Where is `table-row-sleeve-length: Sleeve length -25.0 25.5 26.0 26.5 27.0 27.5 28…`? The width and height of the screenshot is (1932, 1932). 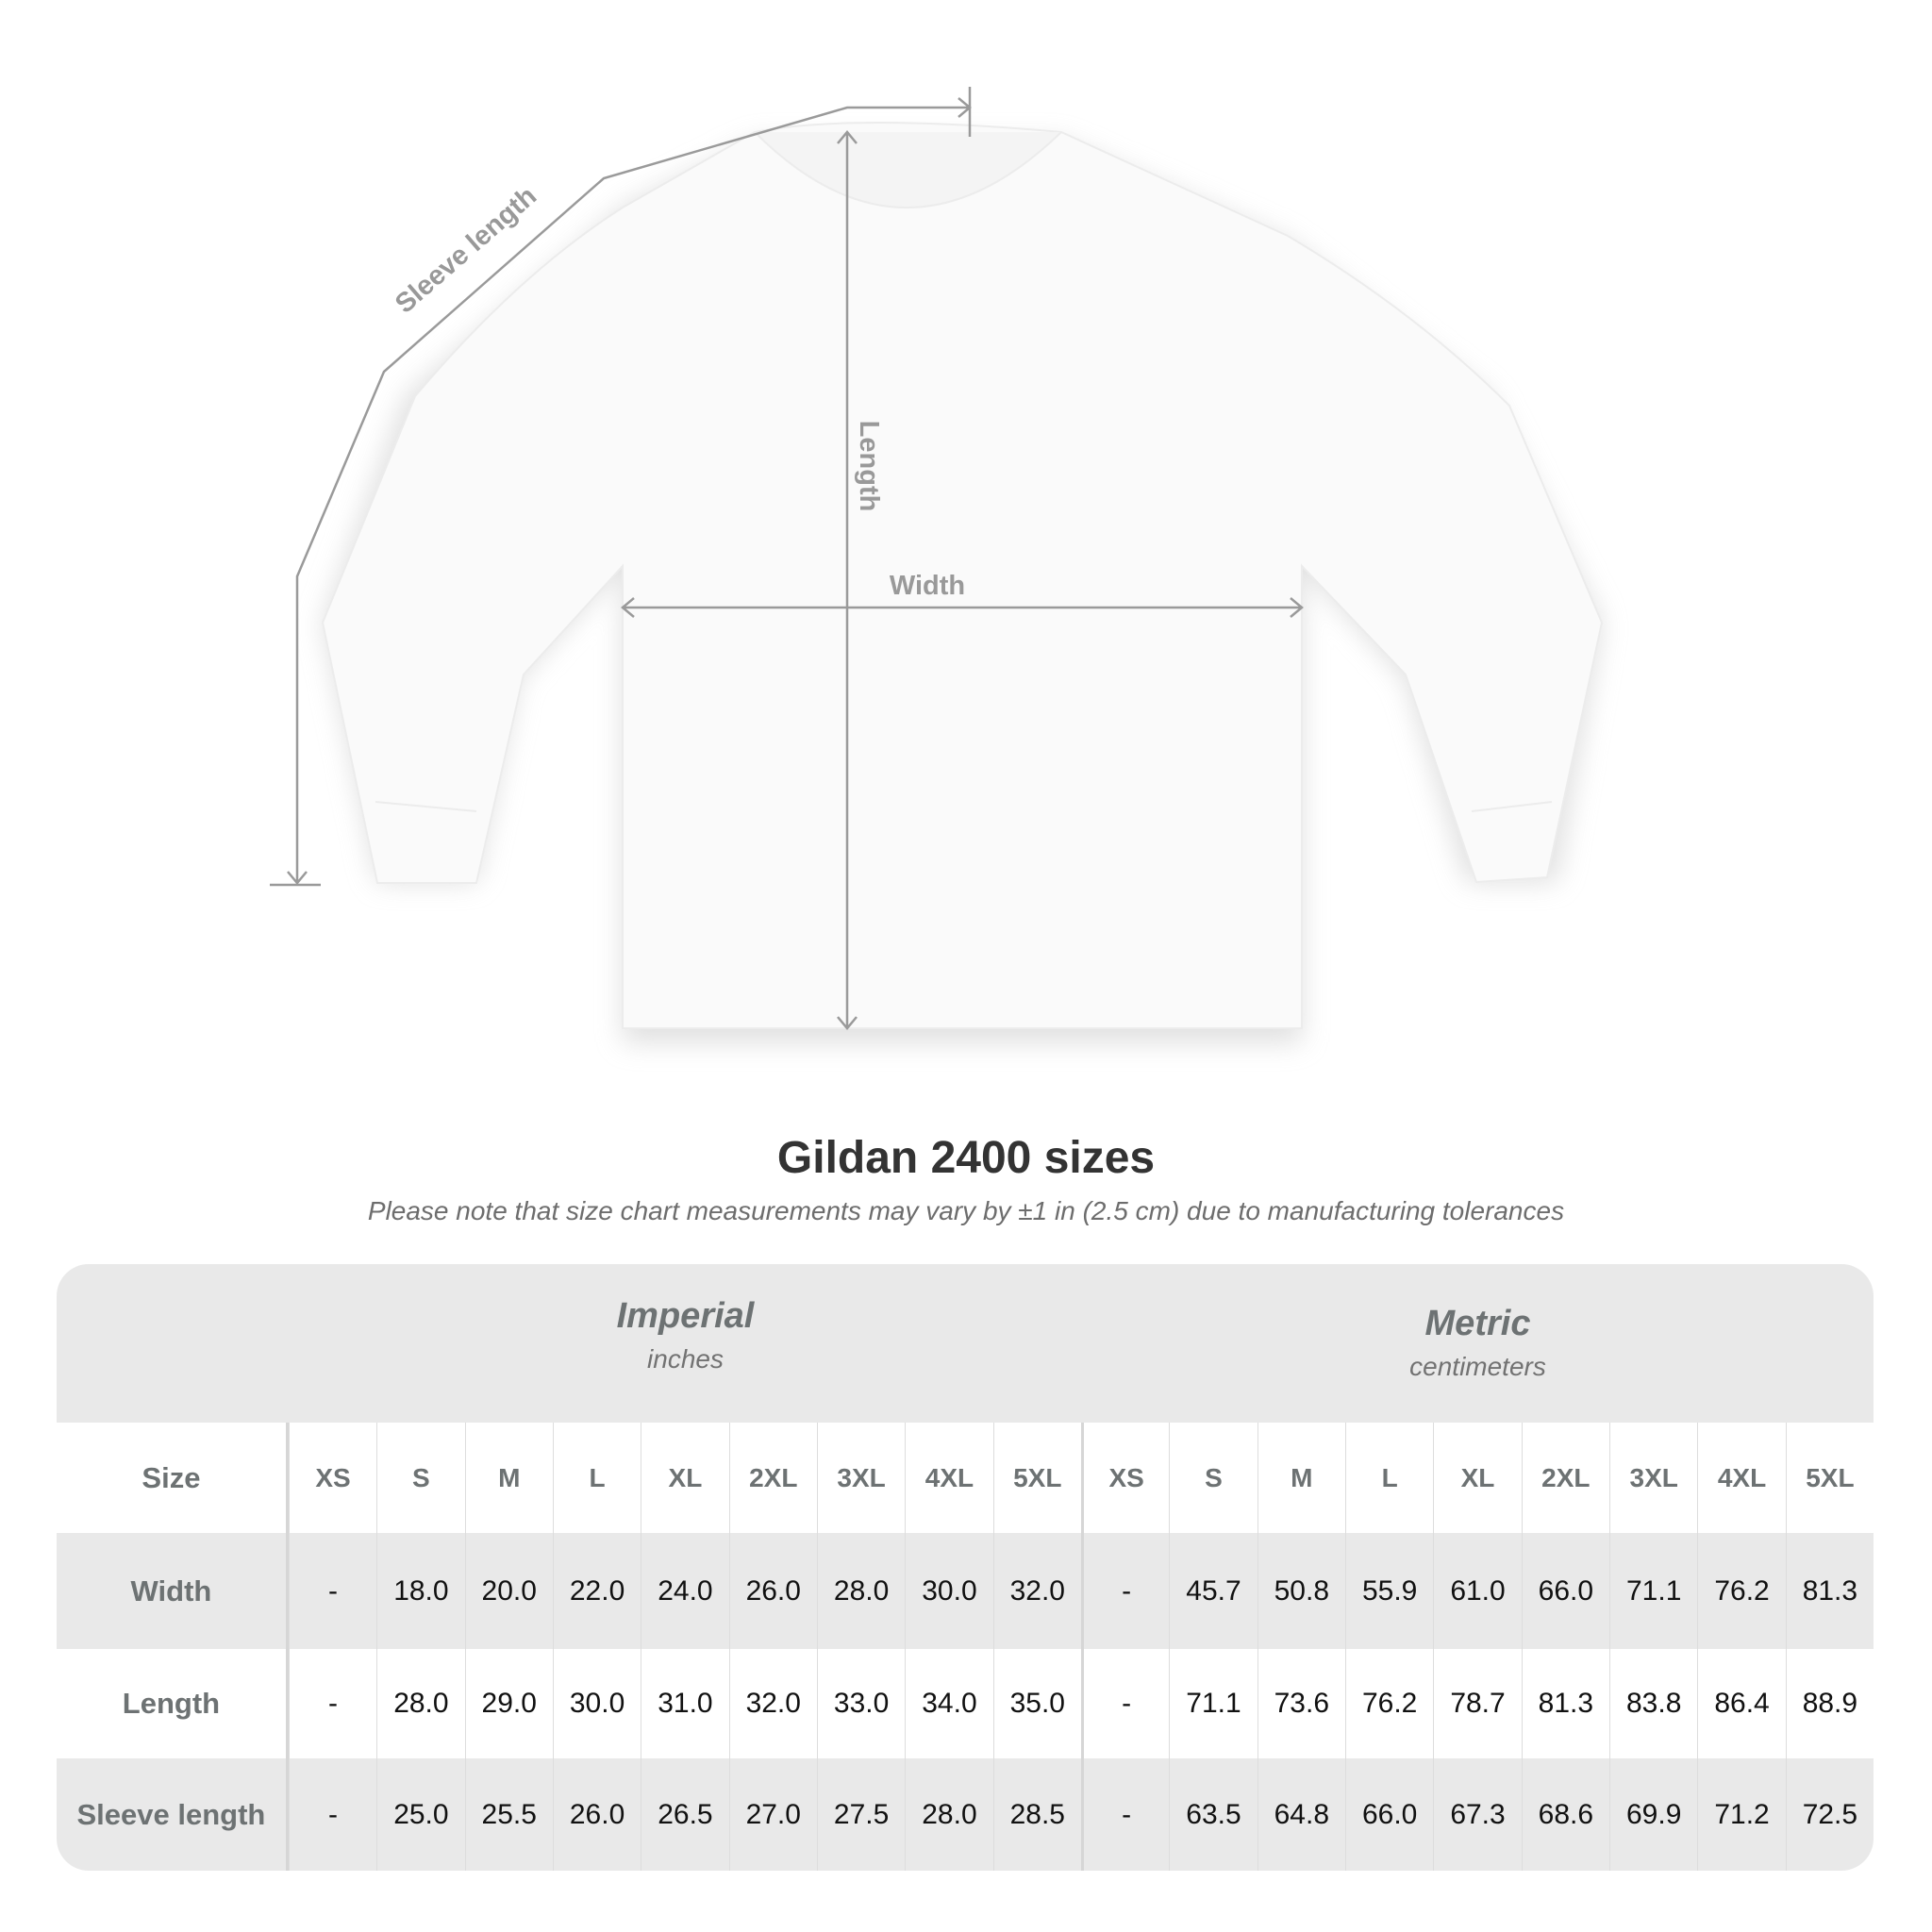 table-row-sleeve-length: Sleeve length -25.0 25.5 26.0 26.5 27.0 27.5 28… is located at coordinates (965, 1814).